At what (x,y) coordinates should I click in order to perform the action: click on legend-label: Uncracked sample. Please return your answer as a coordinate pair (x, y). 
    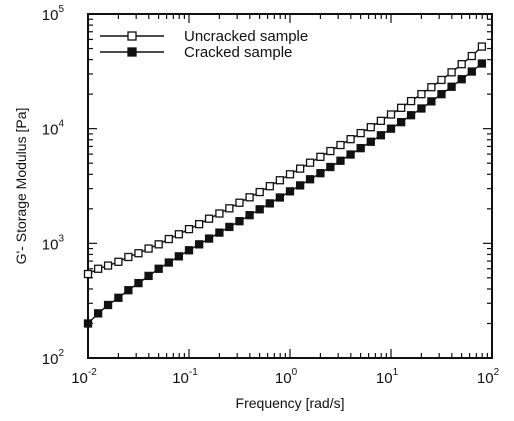
    Looking at the image, I should click on (246, 36).